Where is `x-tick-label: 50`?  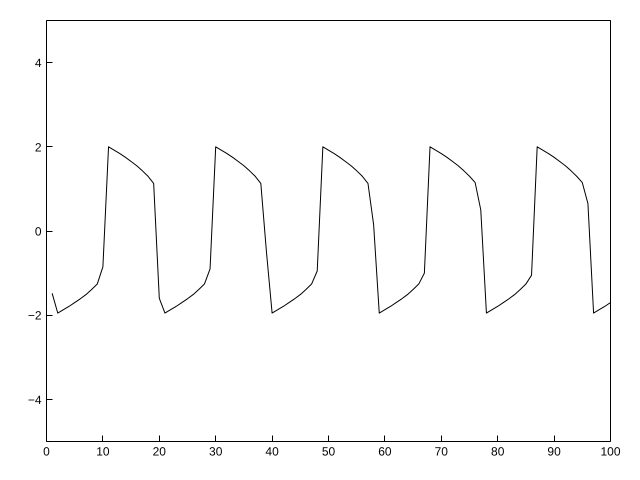 x-tick-label: 50 is located at coordinates (329, 451).